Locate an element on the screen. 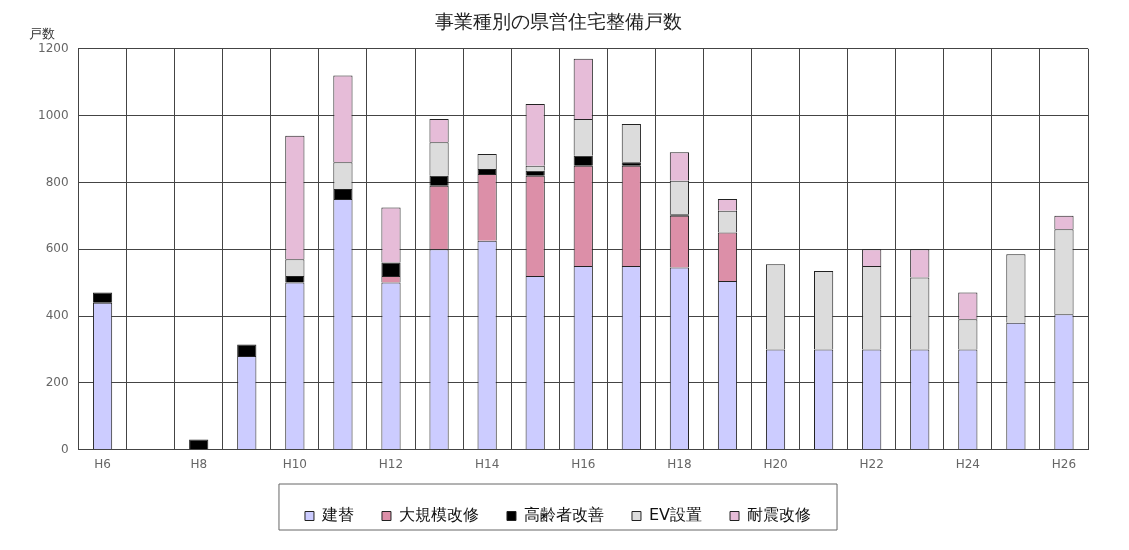 This screenshot has width=1129, height=550. y-tick-label: 600 is located at coordinates (57, 248).